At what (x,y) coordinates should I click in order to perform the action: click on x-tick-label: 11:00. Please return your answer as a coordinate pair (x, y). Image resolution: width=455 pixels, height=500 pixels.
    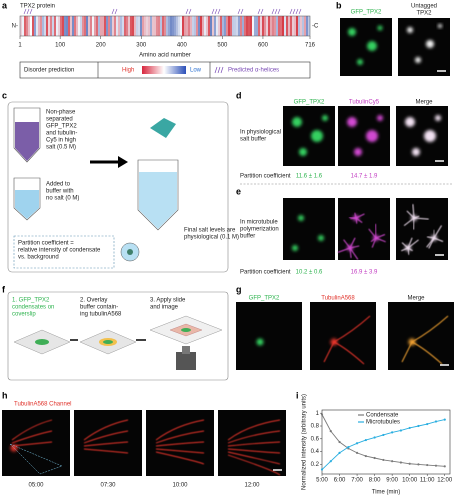
    Looking at the image, I should click on (427, 481).